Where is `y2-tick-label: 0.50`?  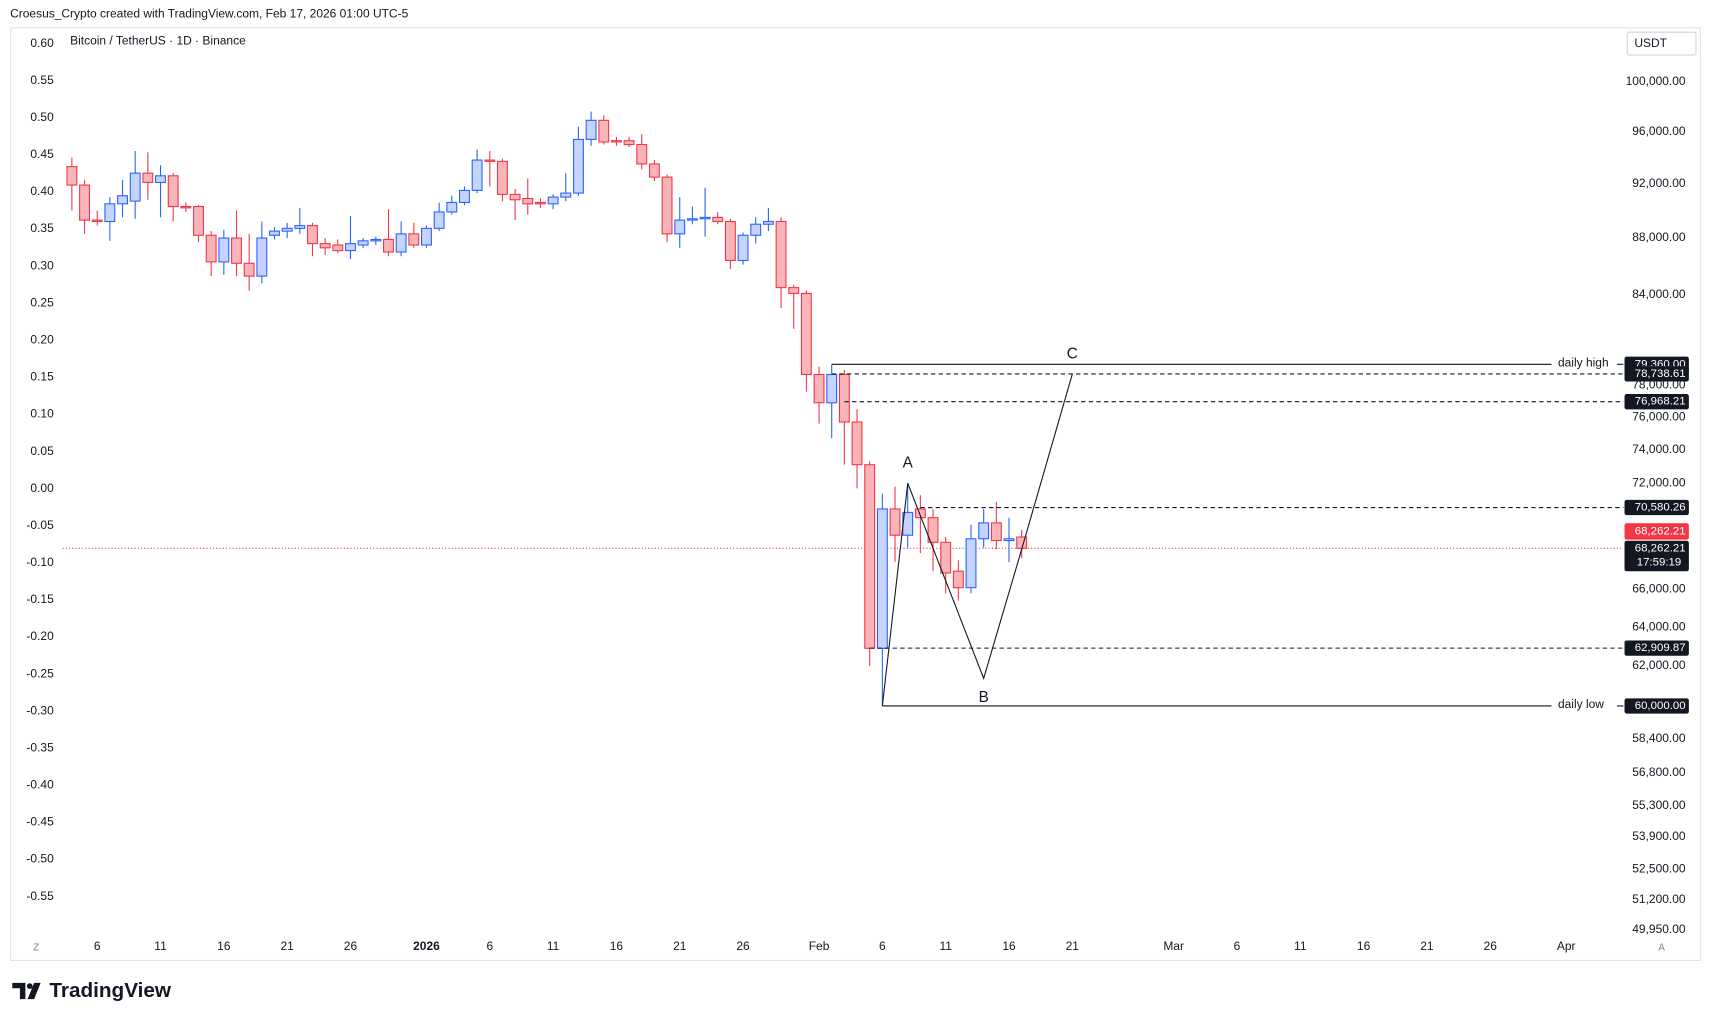 y2-tick-label: 0.50 is located at coordinates (42, 117).